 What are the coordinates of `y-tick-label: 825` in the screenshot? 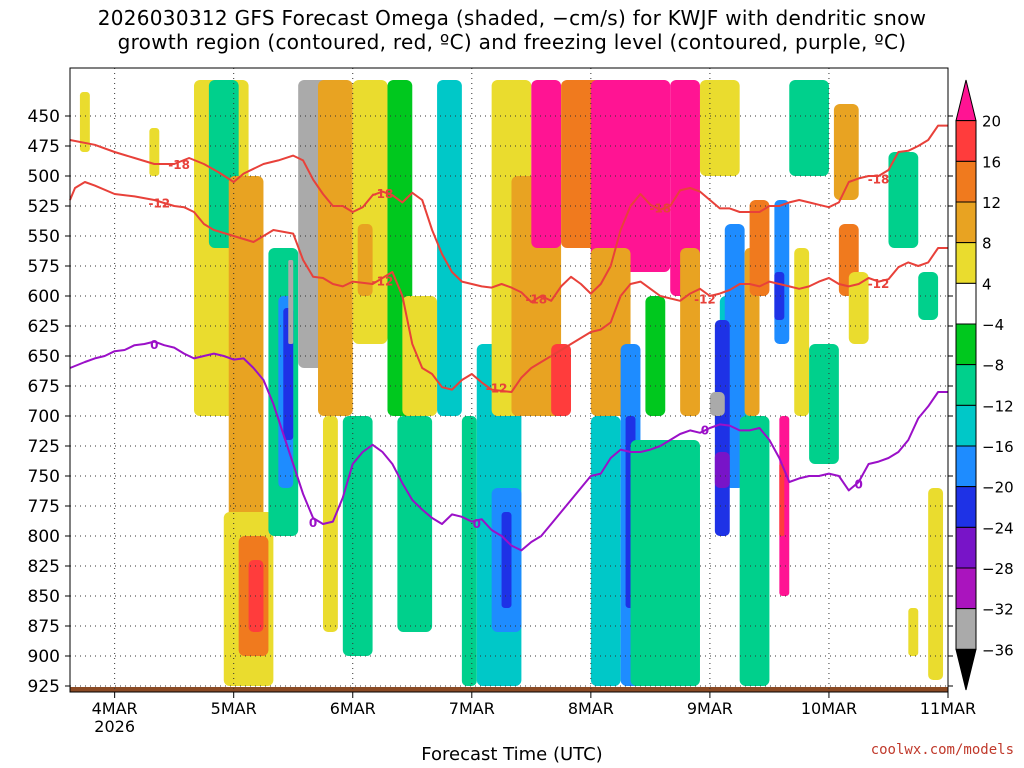 It's located at (44, 567).